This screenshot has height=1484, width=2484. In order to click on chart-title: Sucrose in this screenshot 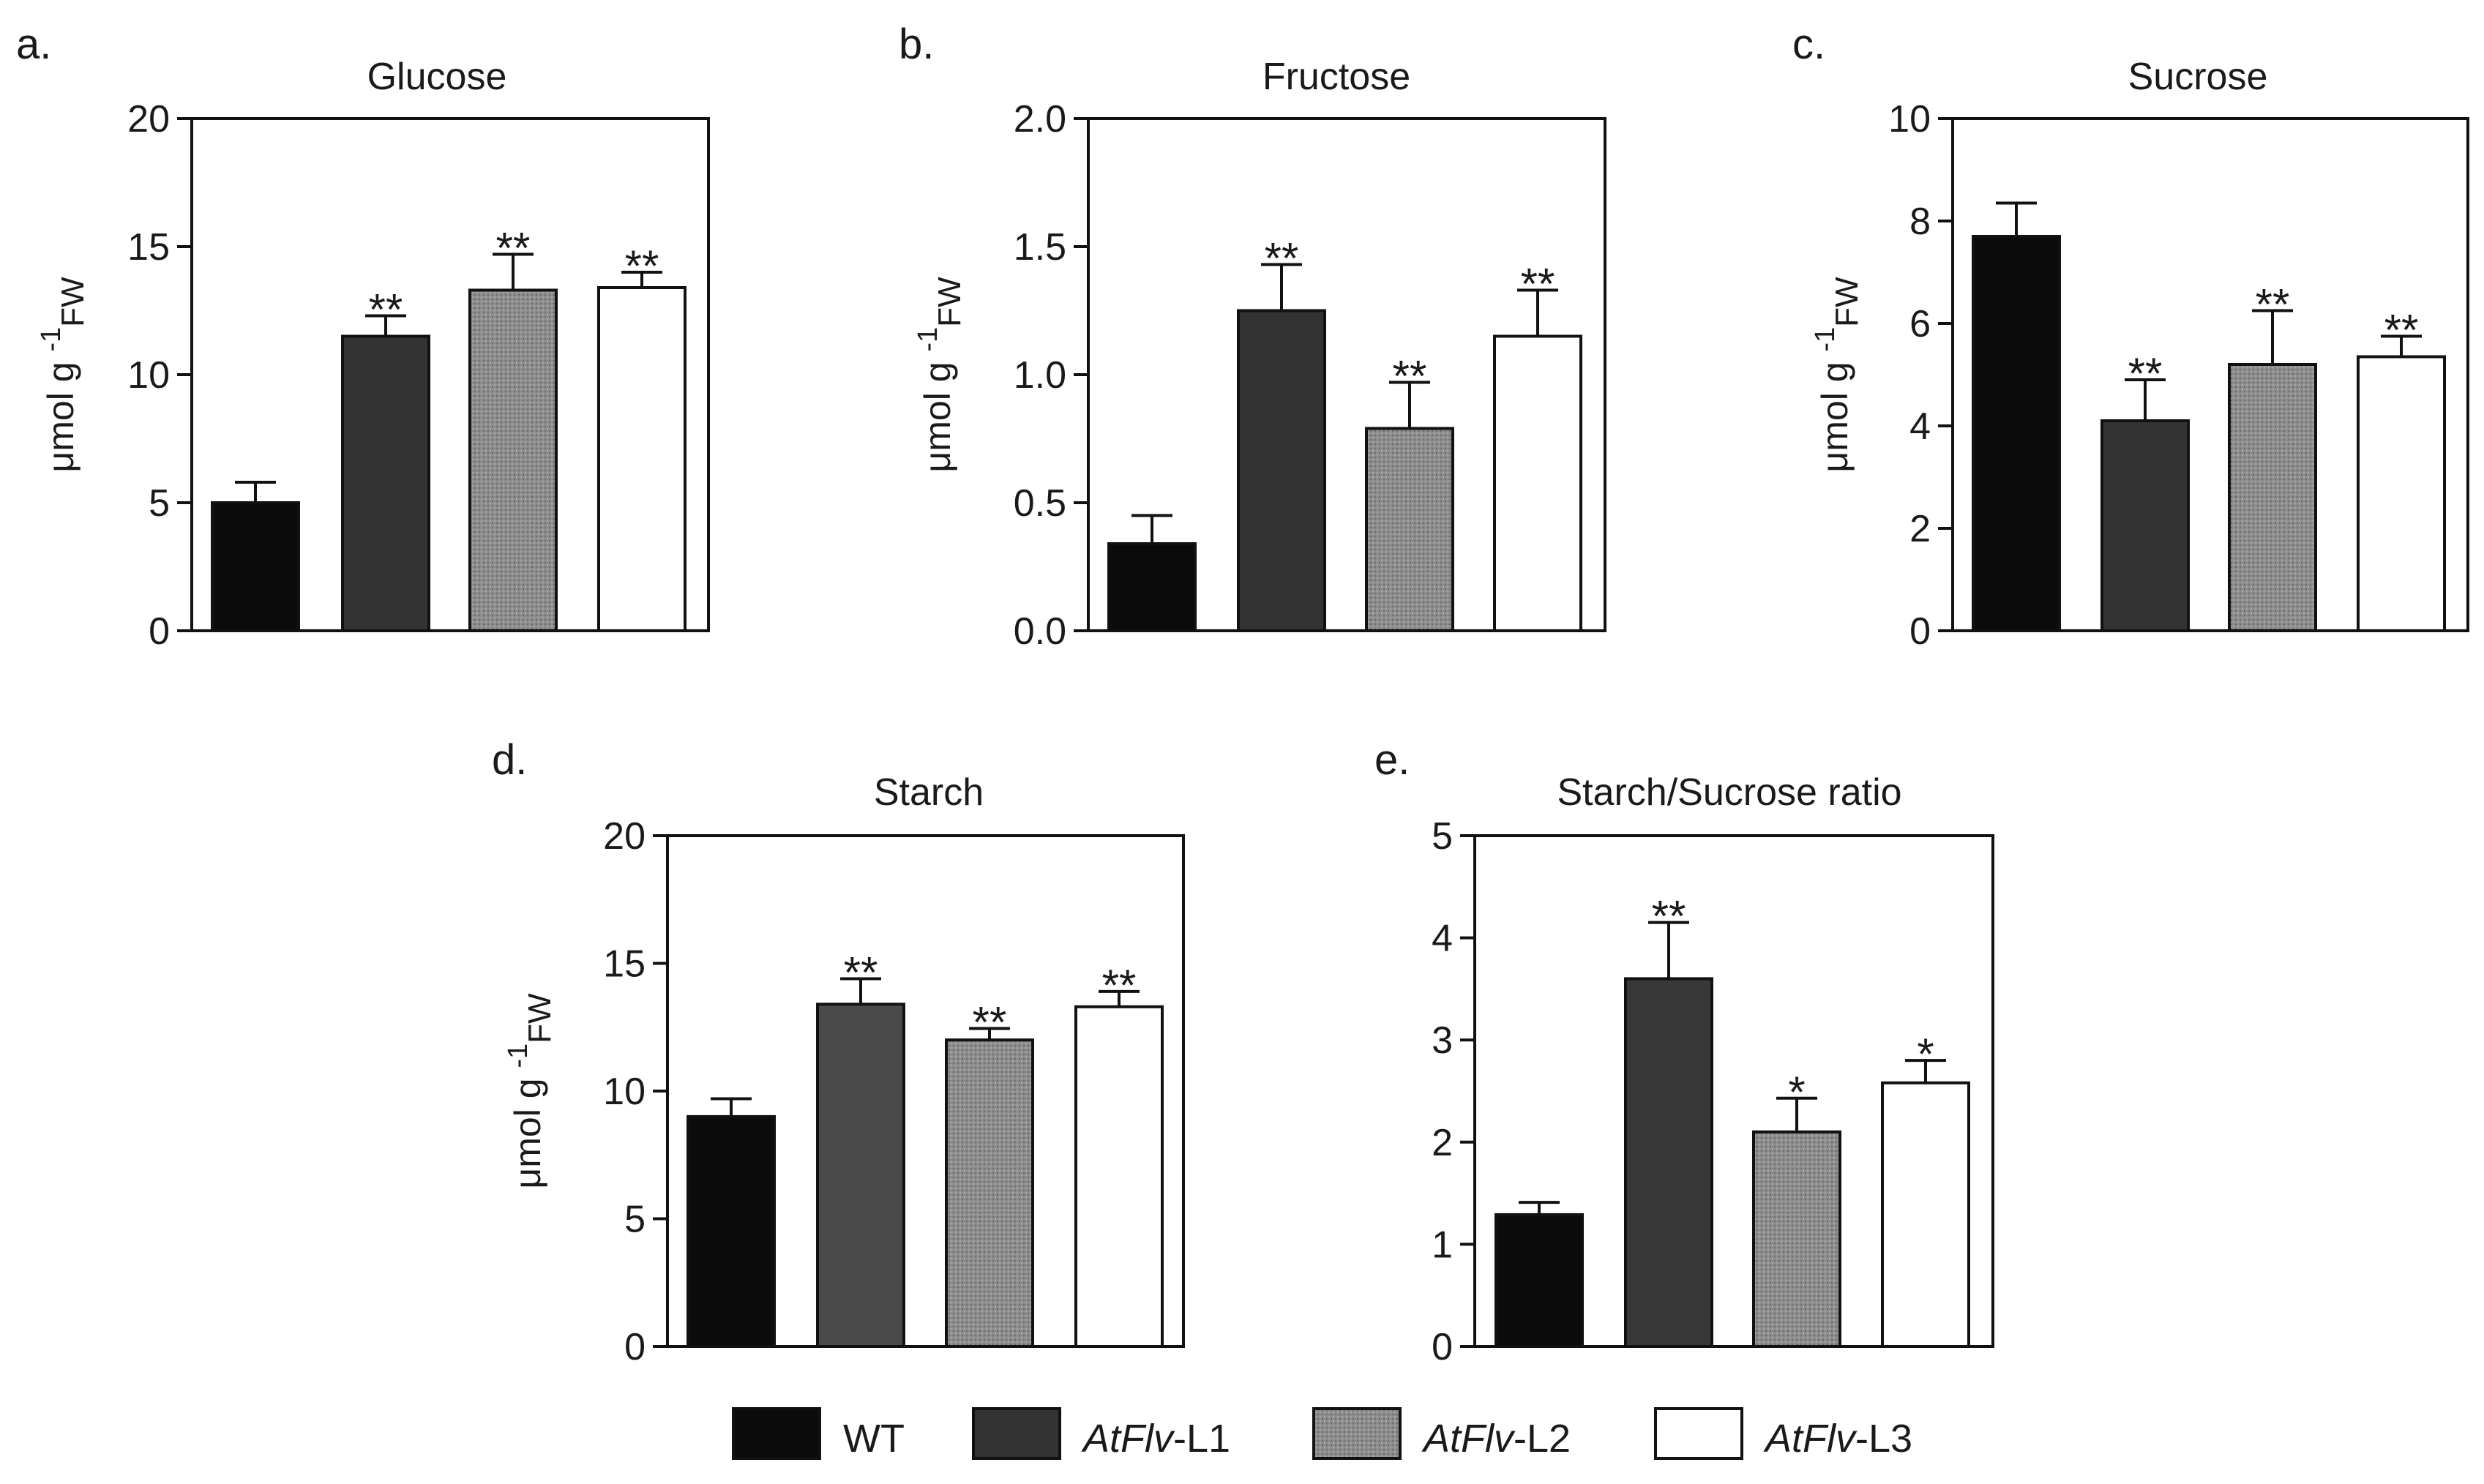, I will do `click(2198, 77)`.